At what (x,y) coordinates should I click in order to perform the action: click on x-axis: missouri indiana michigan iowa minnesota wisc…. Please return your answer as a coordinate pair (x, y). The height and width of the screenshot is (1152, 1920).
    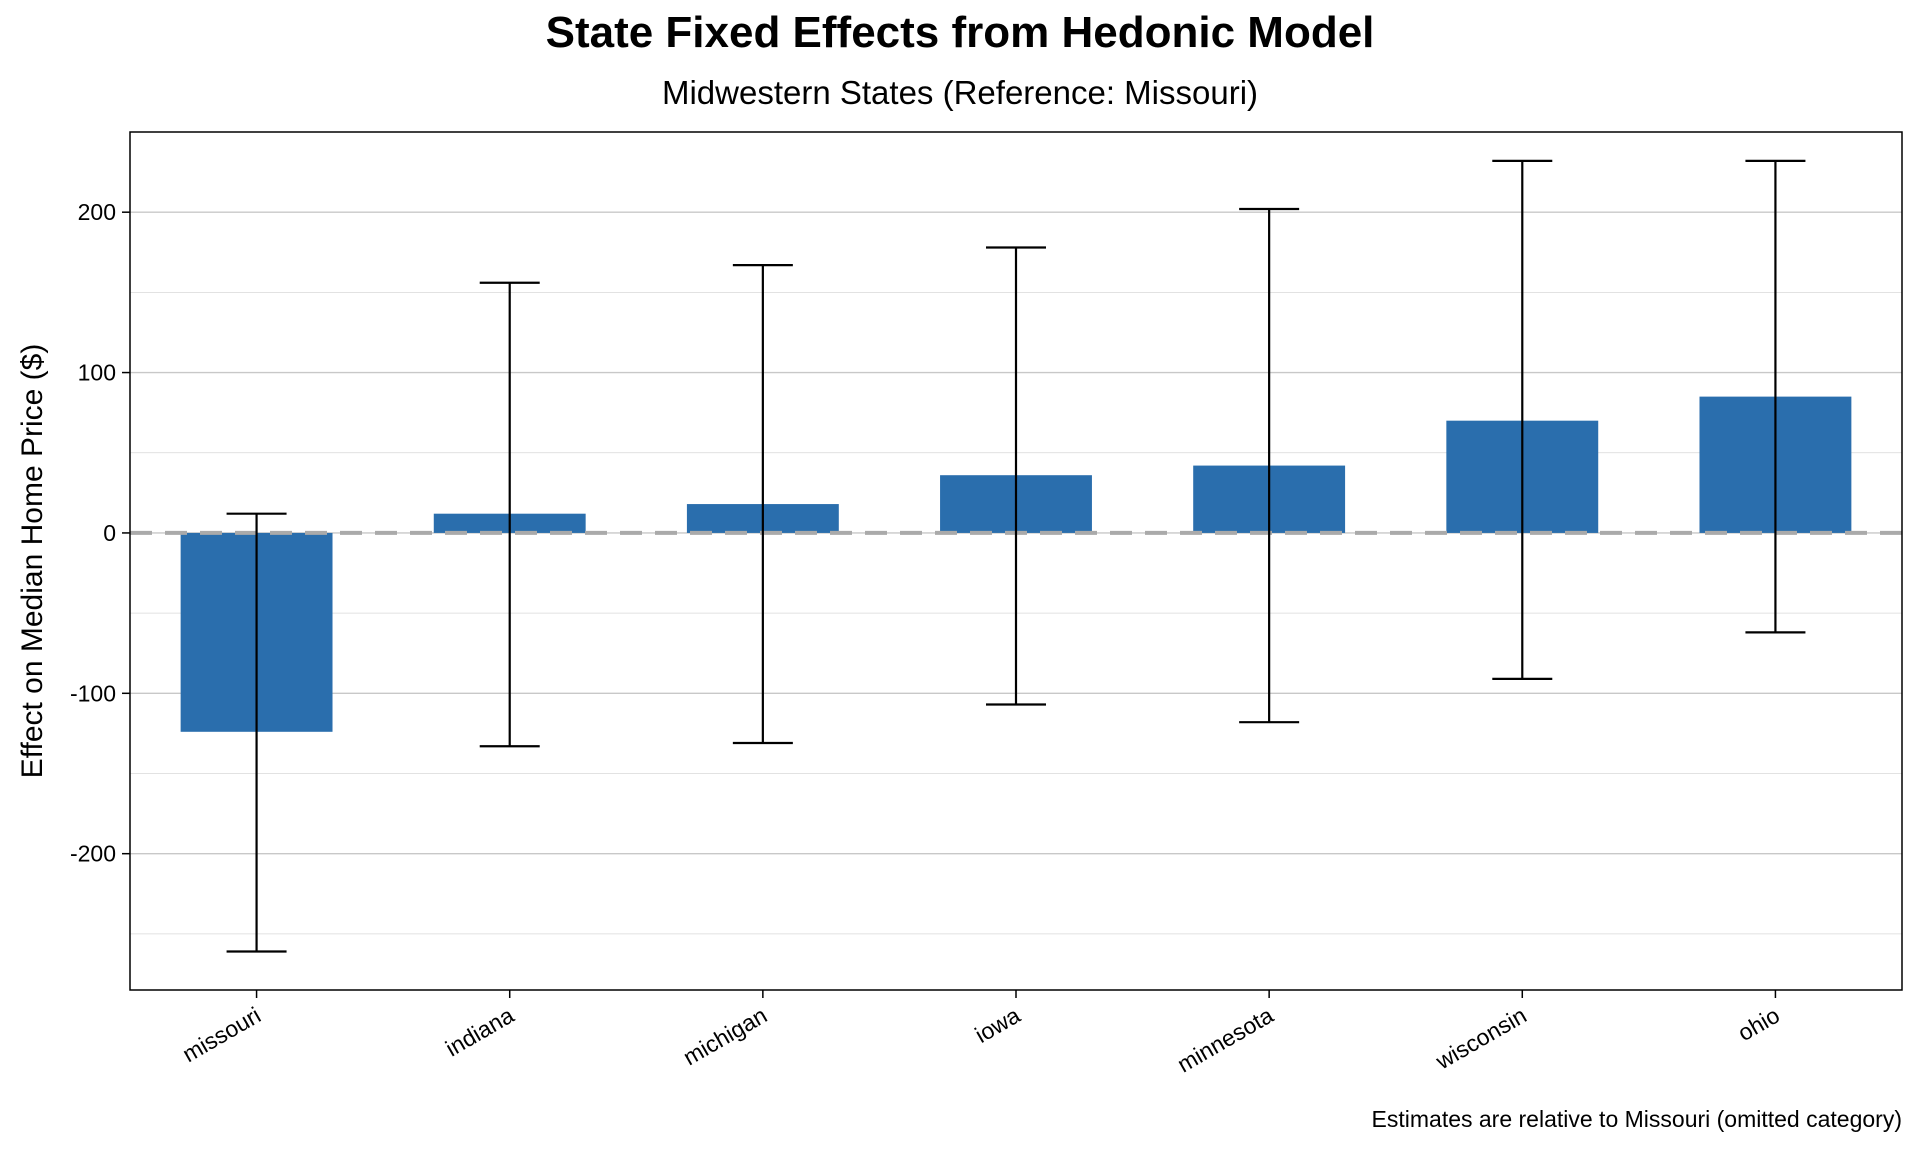
    Looking at the image, I should click on (981, 1033).